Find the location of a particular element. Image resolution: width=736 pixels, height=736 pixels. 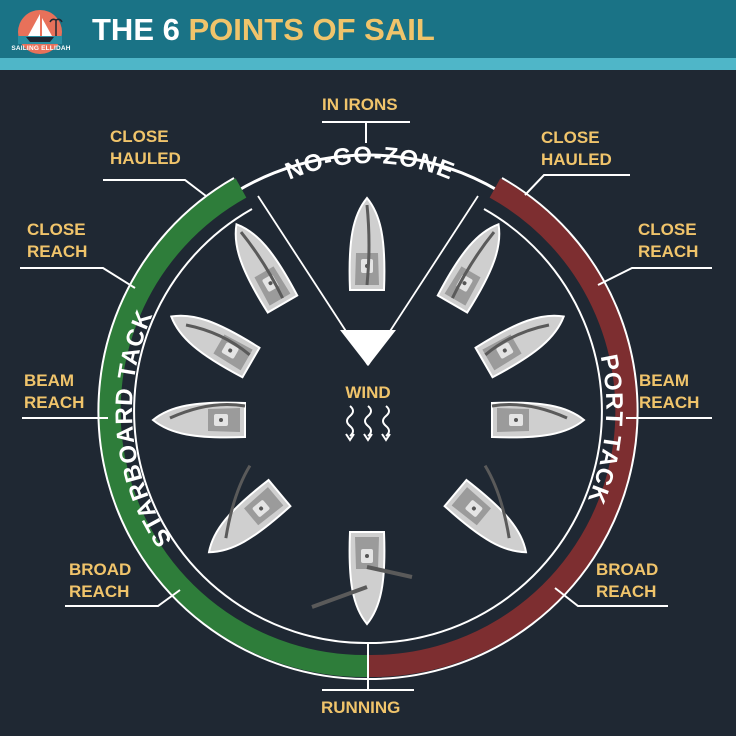

title-accent: POINTS OF SAIL is located at coordinates (311, 29).